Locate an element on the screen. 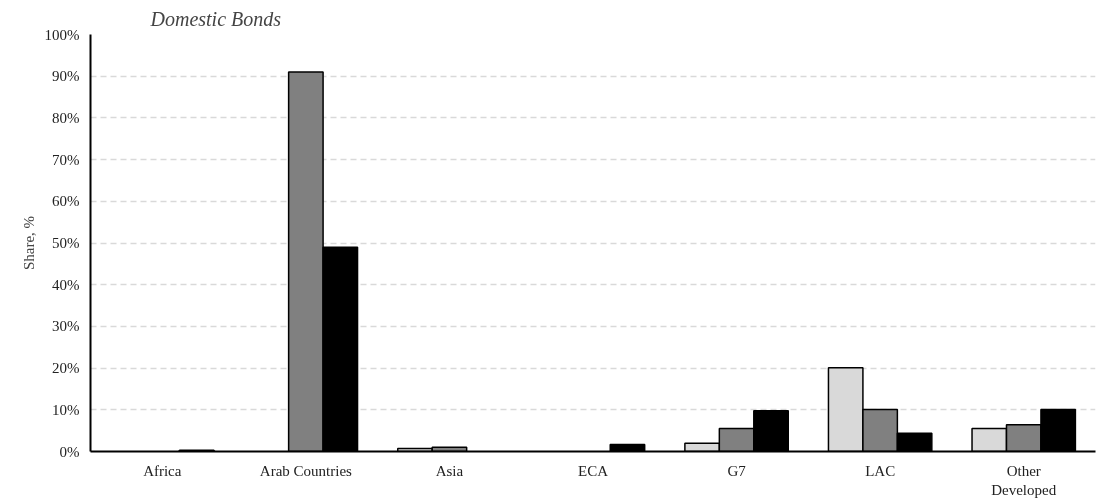 The image size is (1107, 504). y-tick-label: 60% is located at coordinates (66, 201).